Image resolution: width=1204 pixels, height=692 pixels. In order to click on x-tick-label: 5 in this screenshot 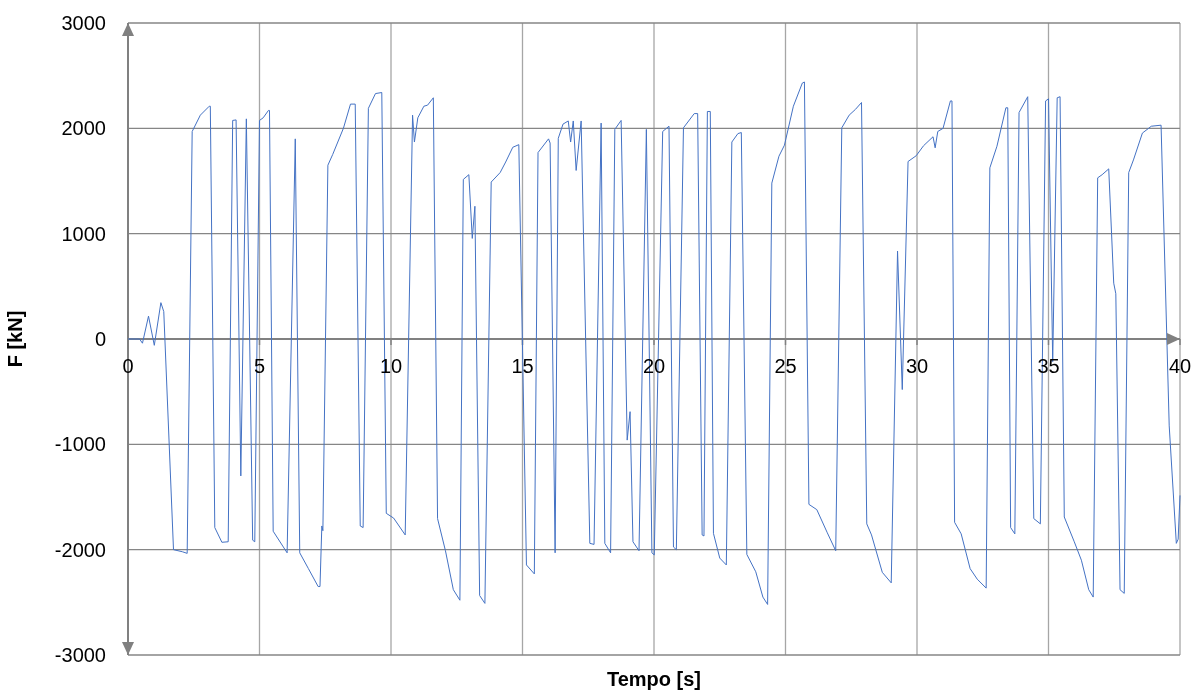, I will do `click(259, 366)`.